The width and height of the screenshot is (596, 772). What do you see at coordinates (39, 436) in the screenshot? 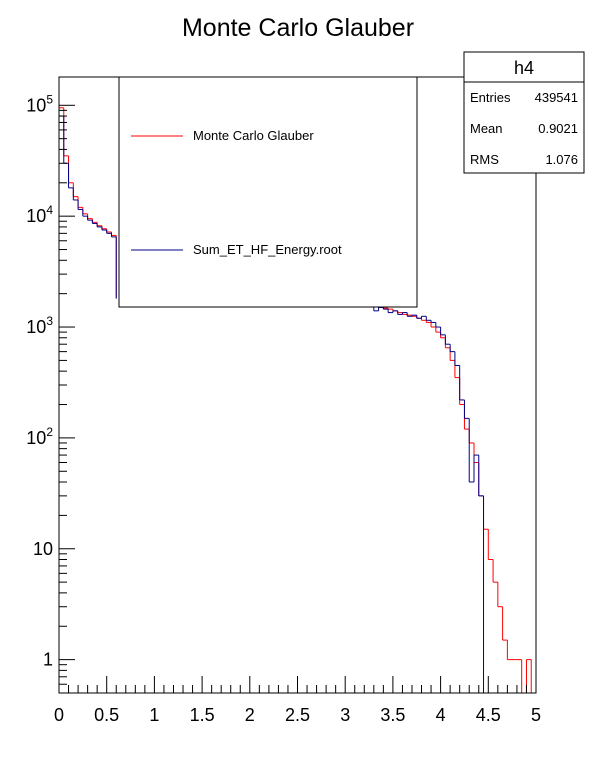
I see `y-tick-label: 10²` at bounding box center [39, 436].